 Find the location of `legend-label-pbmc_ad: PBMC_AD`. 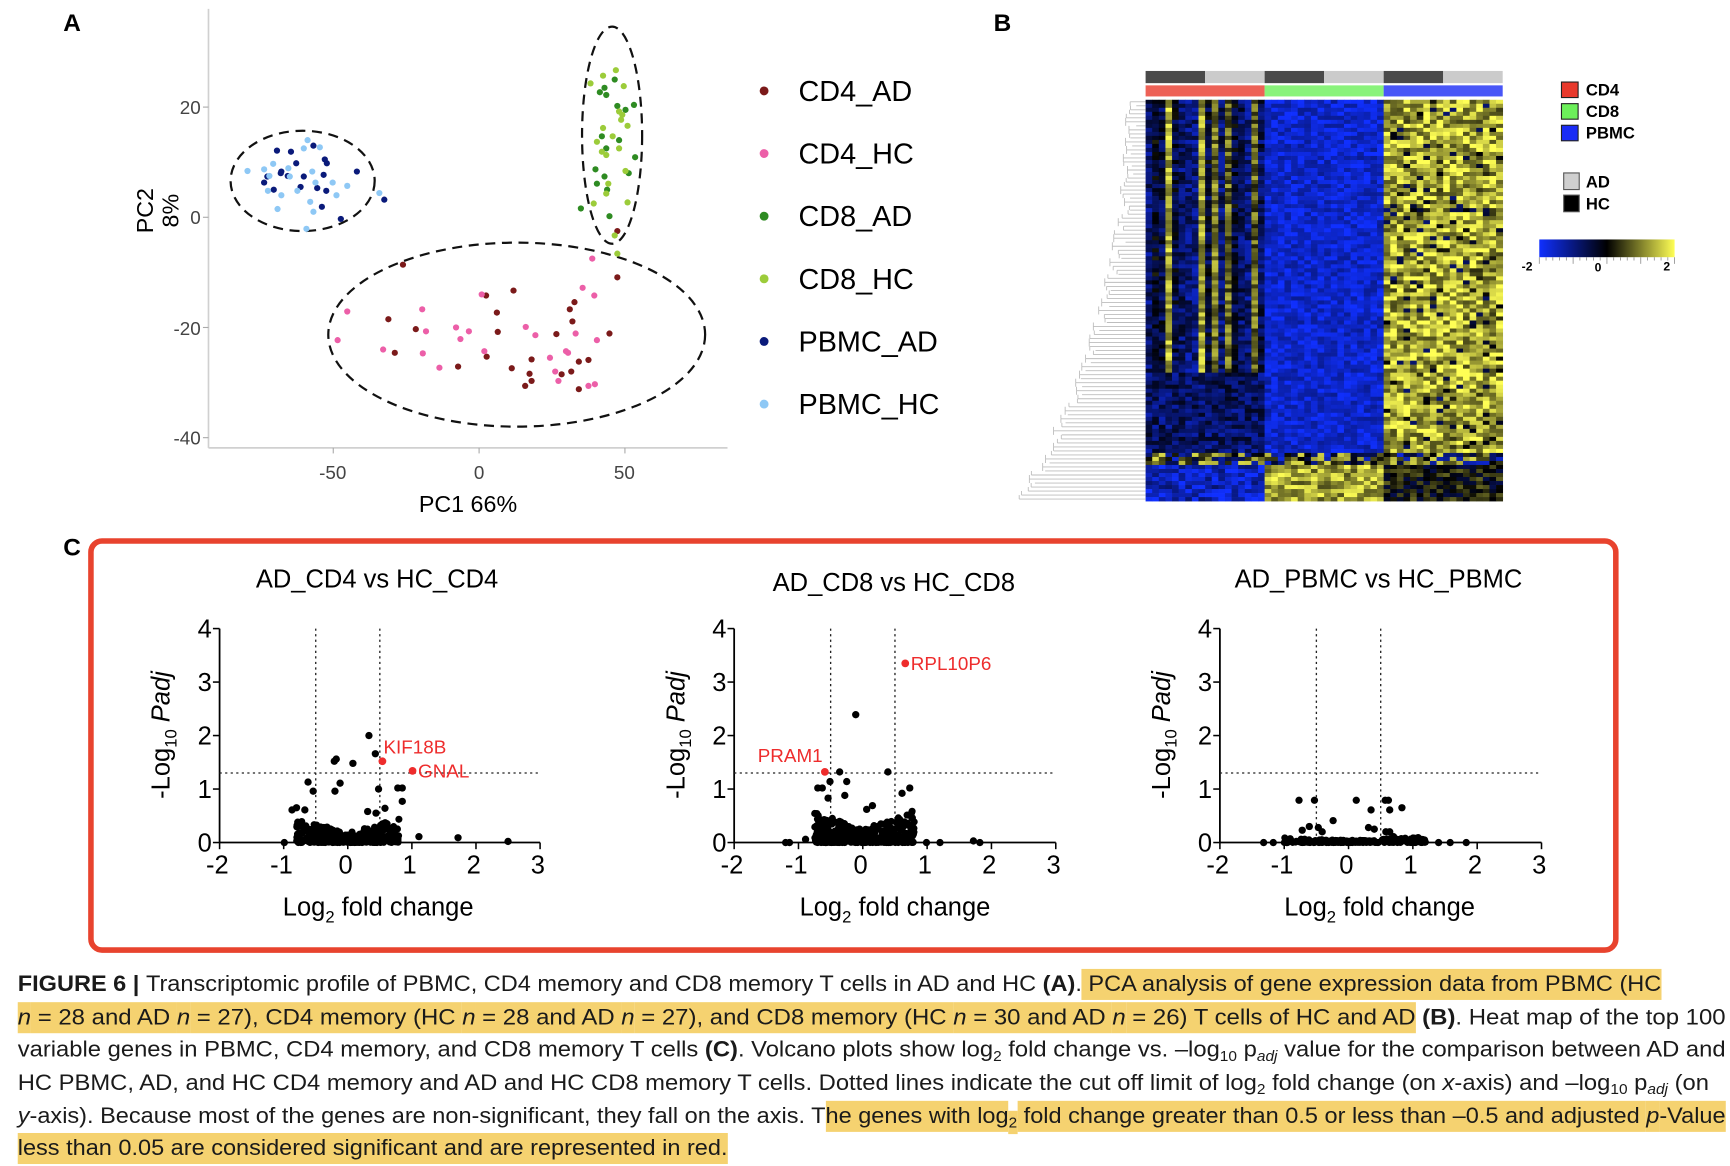

legend-label-pbmc_ad: PBMC_AD is located at coordinates (867, 342).